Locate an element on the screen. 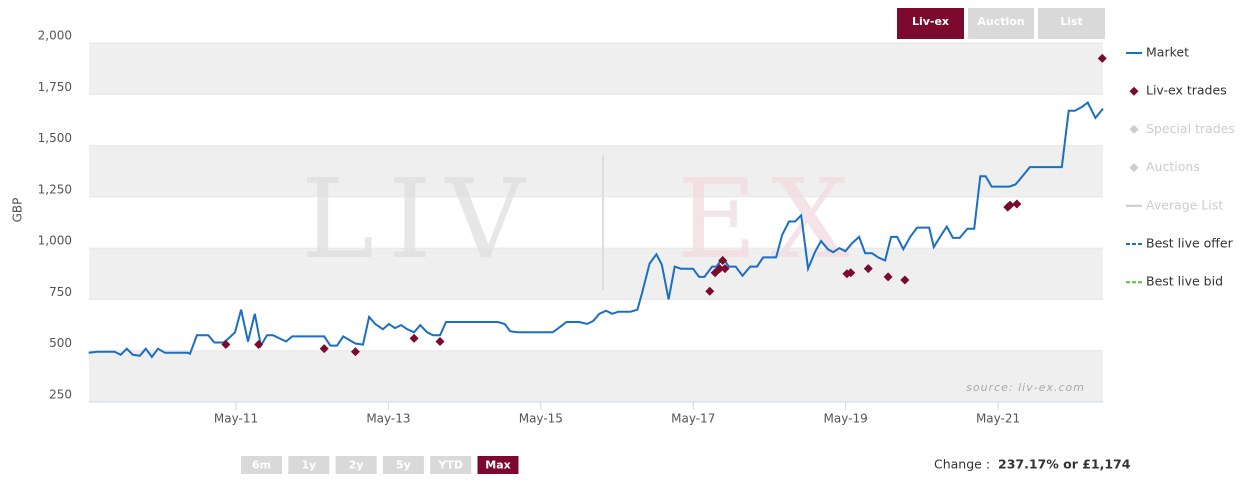 The width and height of the screenshot is (1251, 483). legend-label: Liv-ex trades is located at coordinates (1186, 90).